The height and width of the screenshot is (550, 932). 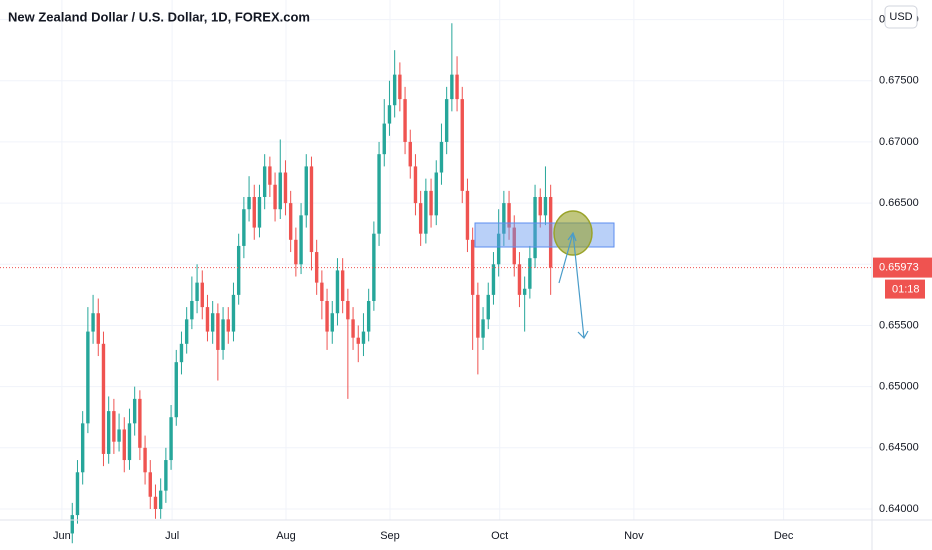 I want to click on x-tick-label: Jul, so click(x=172, y=536).